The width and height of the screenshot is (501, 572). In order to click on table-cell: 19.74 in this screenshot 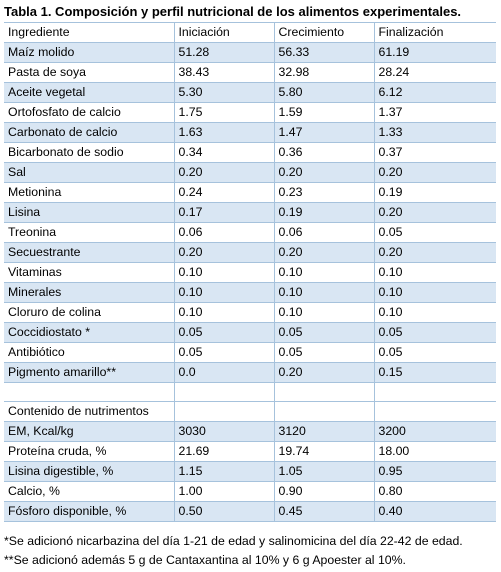, I will do `click(323, 452)`.